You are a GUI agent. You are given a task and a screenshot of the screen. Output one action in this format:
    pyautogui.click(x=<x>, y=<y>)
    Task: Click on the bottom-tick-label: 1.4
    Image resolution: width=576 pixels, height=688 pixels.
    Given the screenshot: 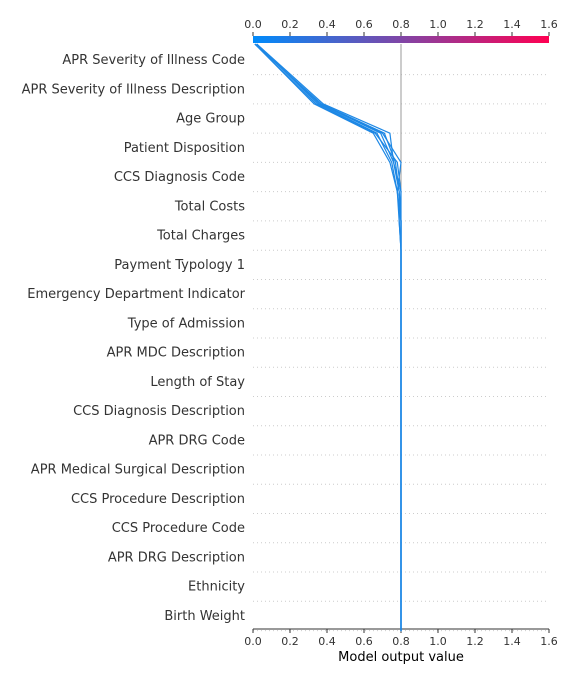 What is the action you would take?
    pyautogui.click(x=512, y=641)
    